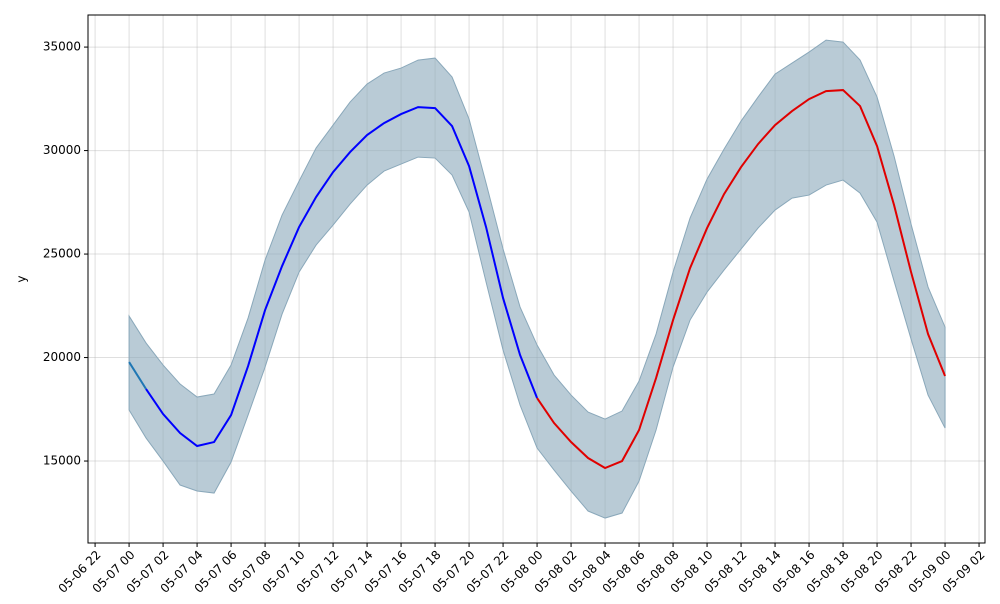 The width and height of the screenshot is (1000, 604). I want to click on y-tick-label: 20000, so click(62, 357).